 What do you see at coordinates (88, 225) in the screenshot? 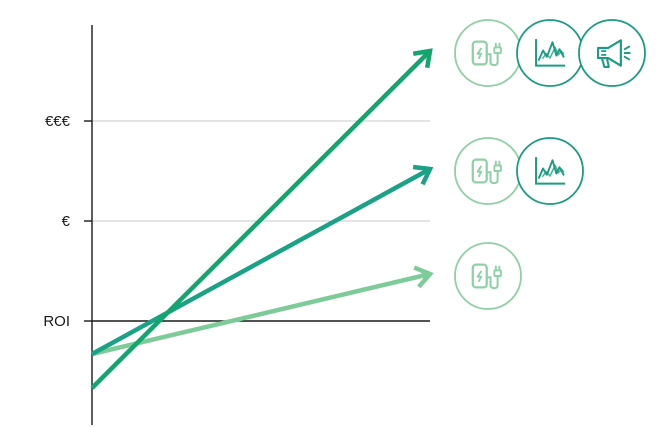
I see `axes` at bounding box center [88, 225].